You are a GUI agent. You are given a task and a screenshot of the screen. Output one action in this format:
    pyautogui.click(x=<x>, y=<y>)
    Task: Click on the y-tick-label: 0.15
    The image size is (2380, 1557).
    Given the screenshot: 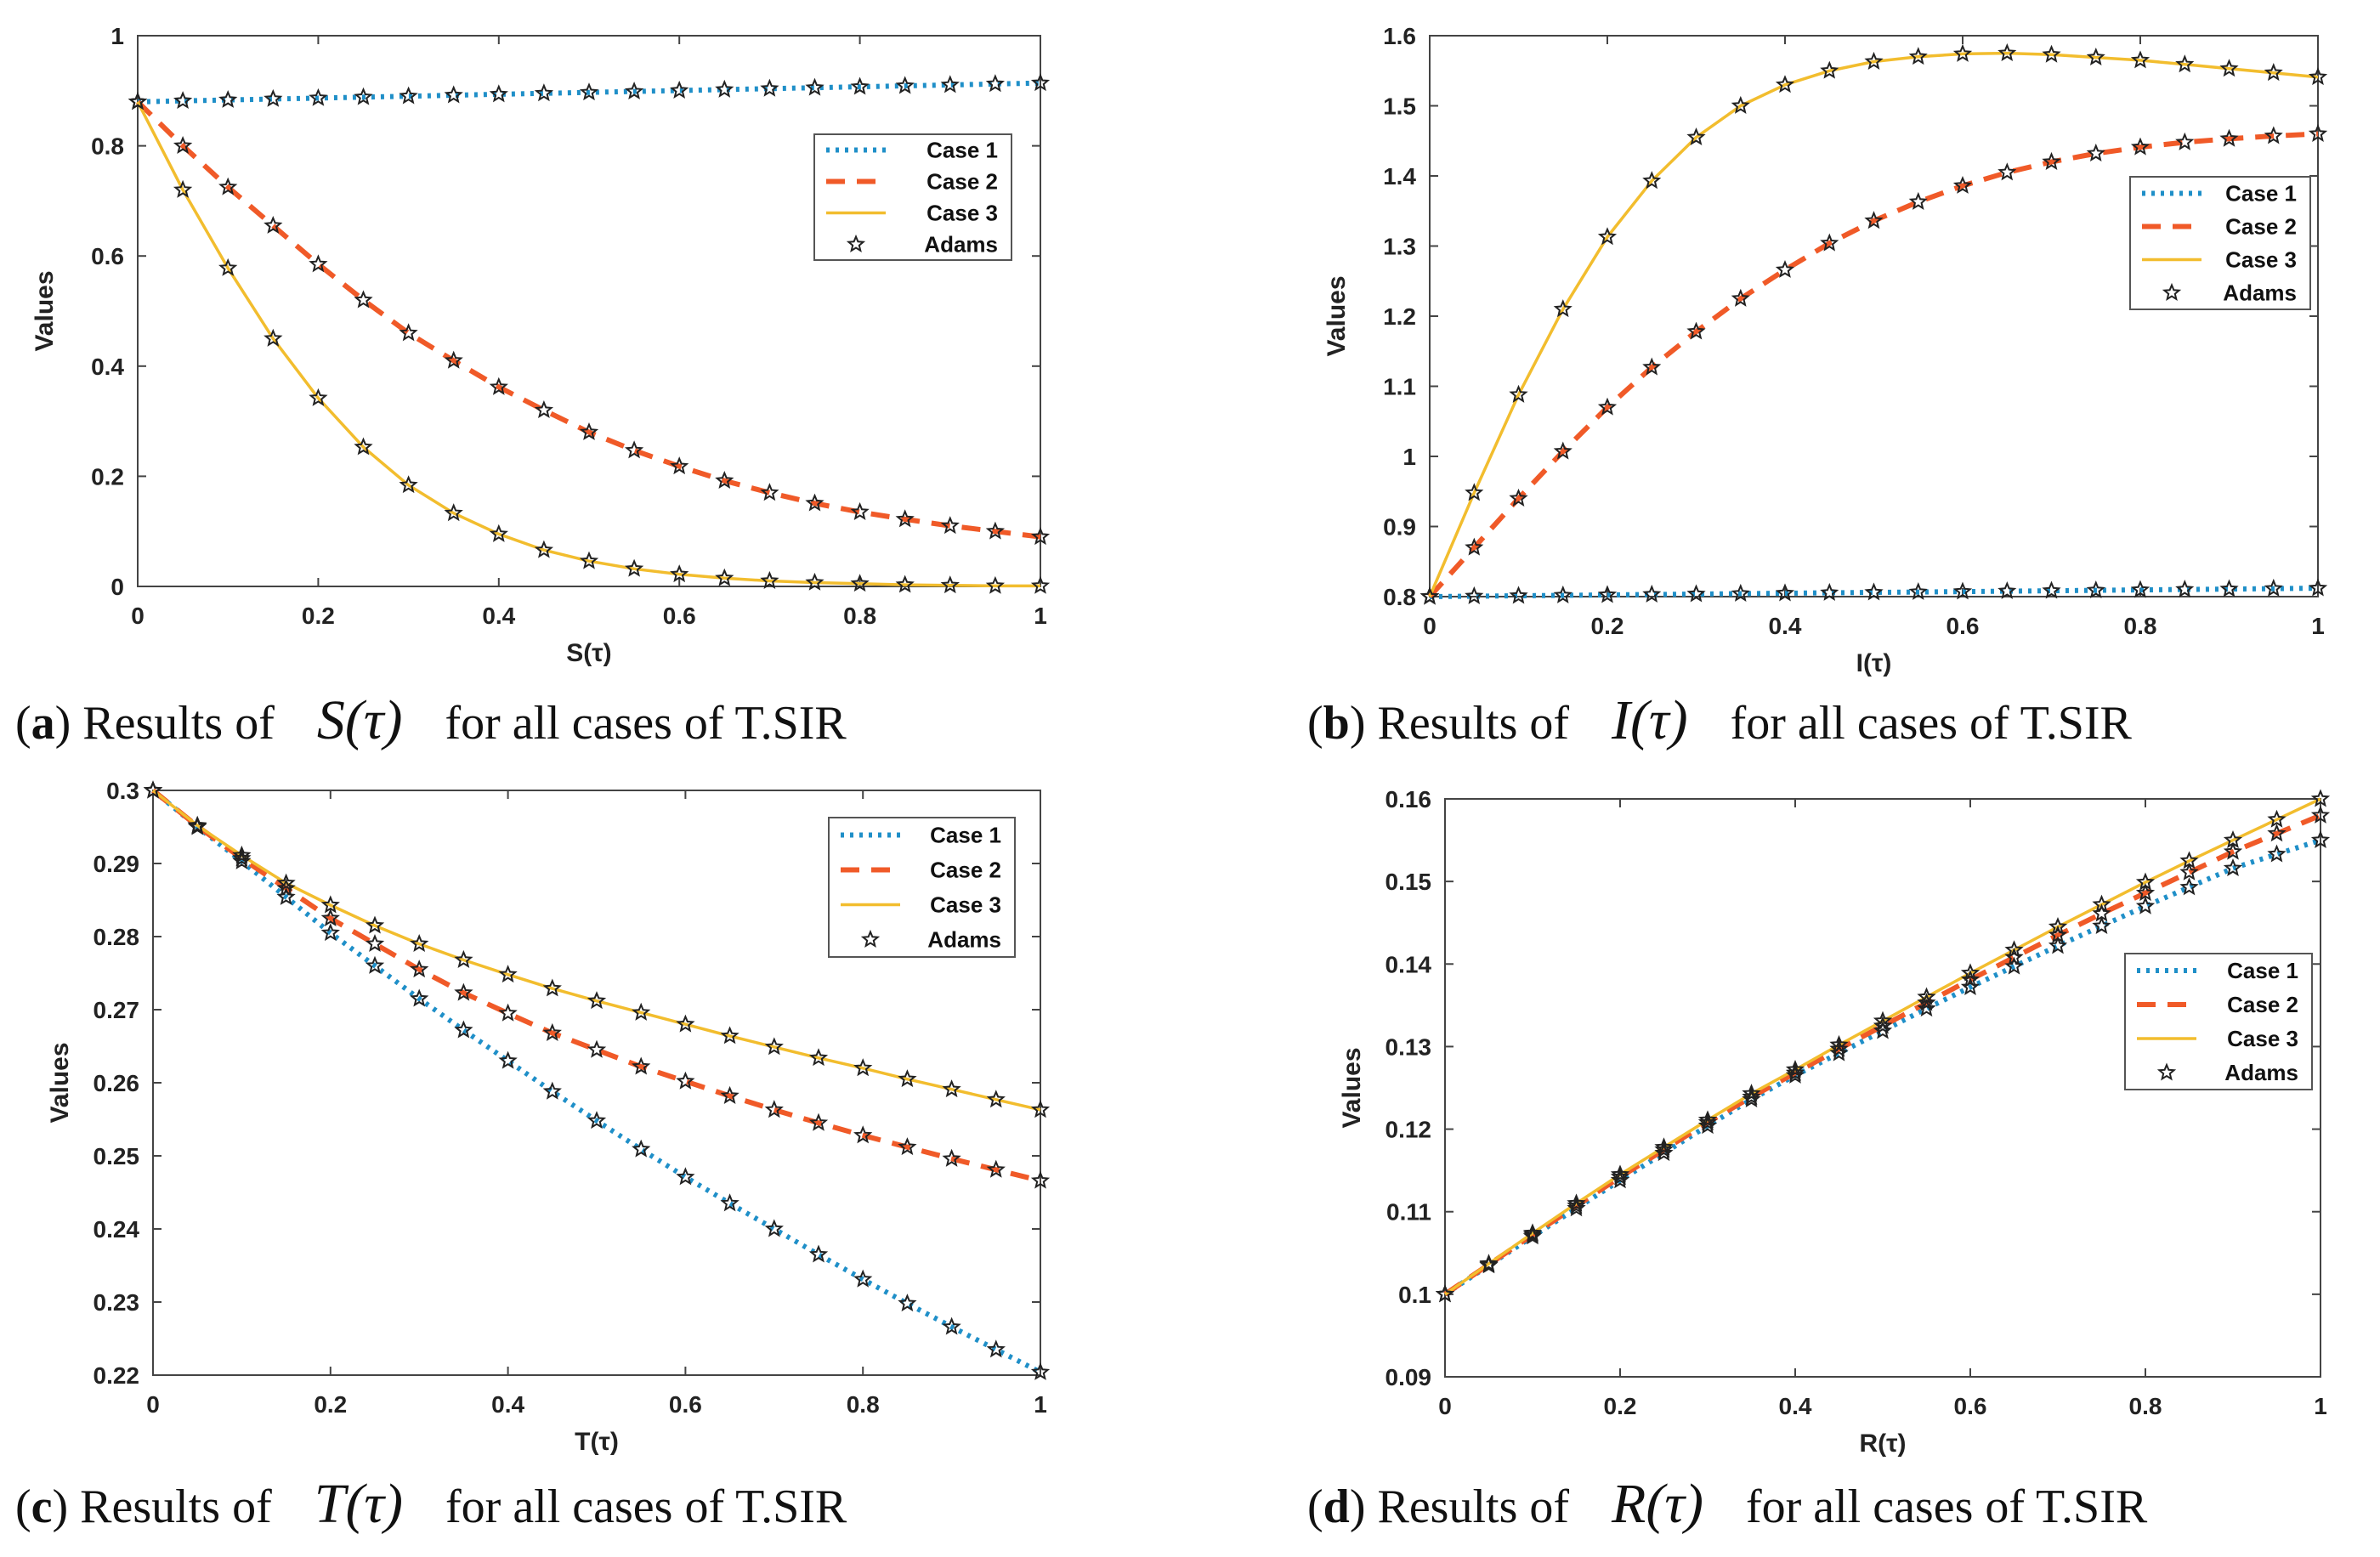 What is the action you would take?
    pyautogui.click(x=1409, y=882)
    